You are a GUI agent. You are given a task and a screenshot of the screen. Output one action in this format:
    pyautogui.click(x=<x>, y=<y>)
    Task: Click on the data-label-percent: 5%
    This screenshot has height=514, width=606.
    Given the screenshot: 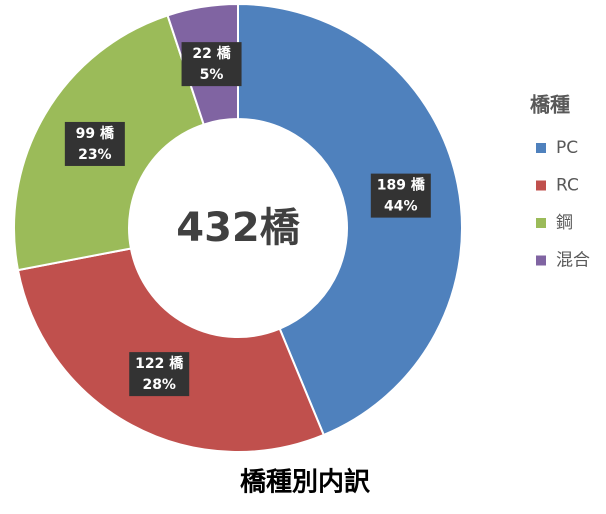 What is the action you would take?
    pyautogui.click(x=212, y=75)
    